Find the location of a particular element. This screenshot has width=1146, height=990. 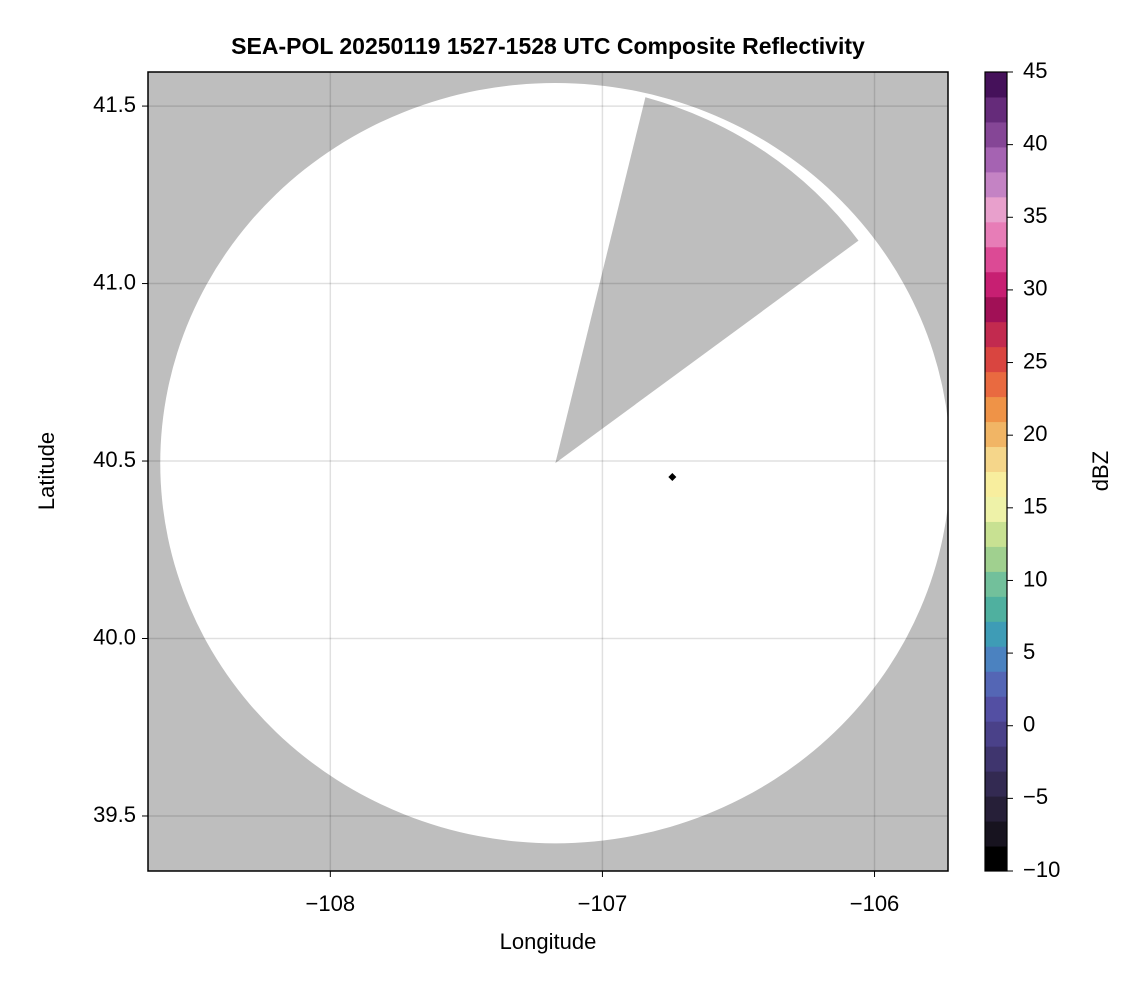

colorbar-frame is located at coordinates (996, 471).